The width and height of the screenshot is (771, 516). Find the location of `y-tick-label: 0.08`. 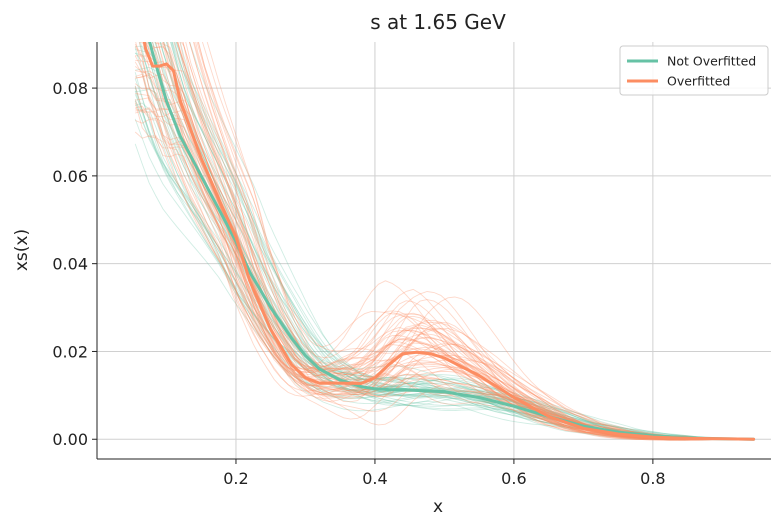

y-tick-label: 0.08 is located at coordinates (70, 88).